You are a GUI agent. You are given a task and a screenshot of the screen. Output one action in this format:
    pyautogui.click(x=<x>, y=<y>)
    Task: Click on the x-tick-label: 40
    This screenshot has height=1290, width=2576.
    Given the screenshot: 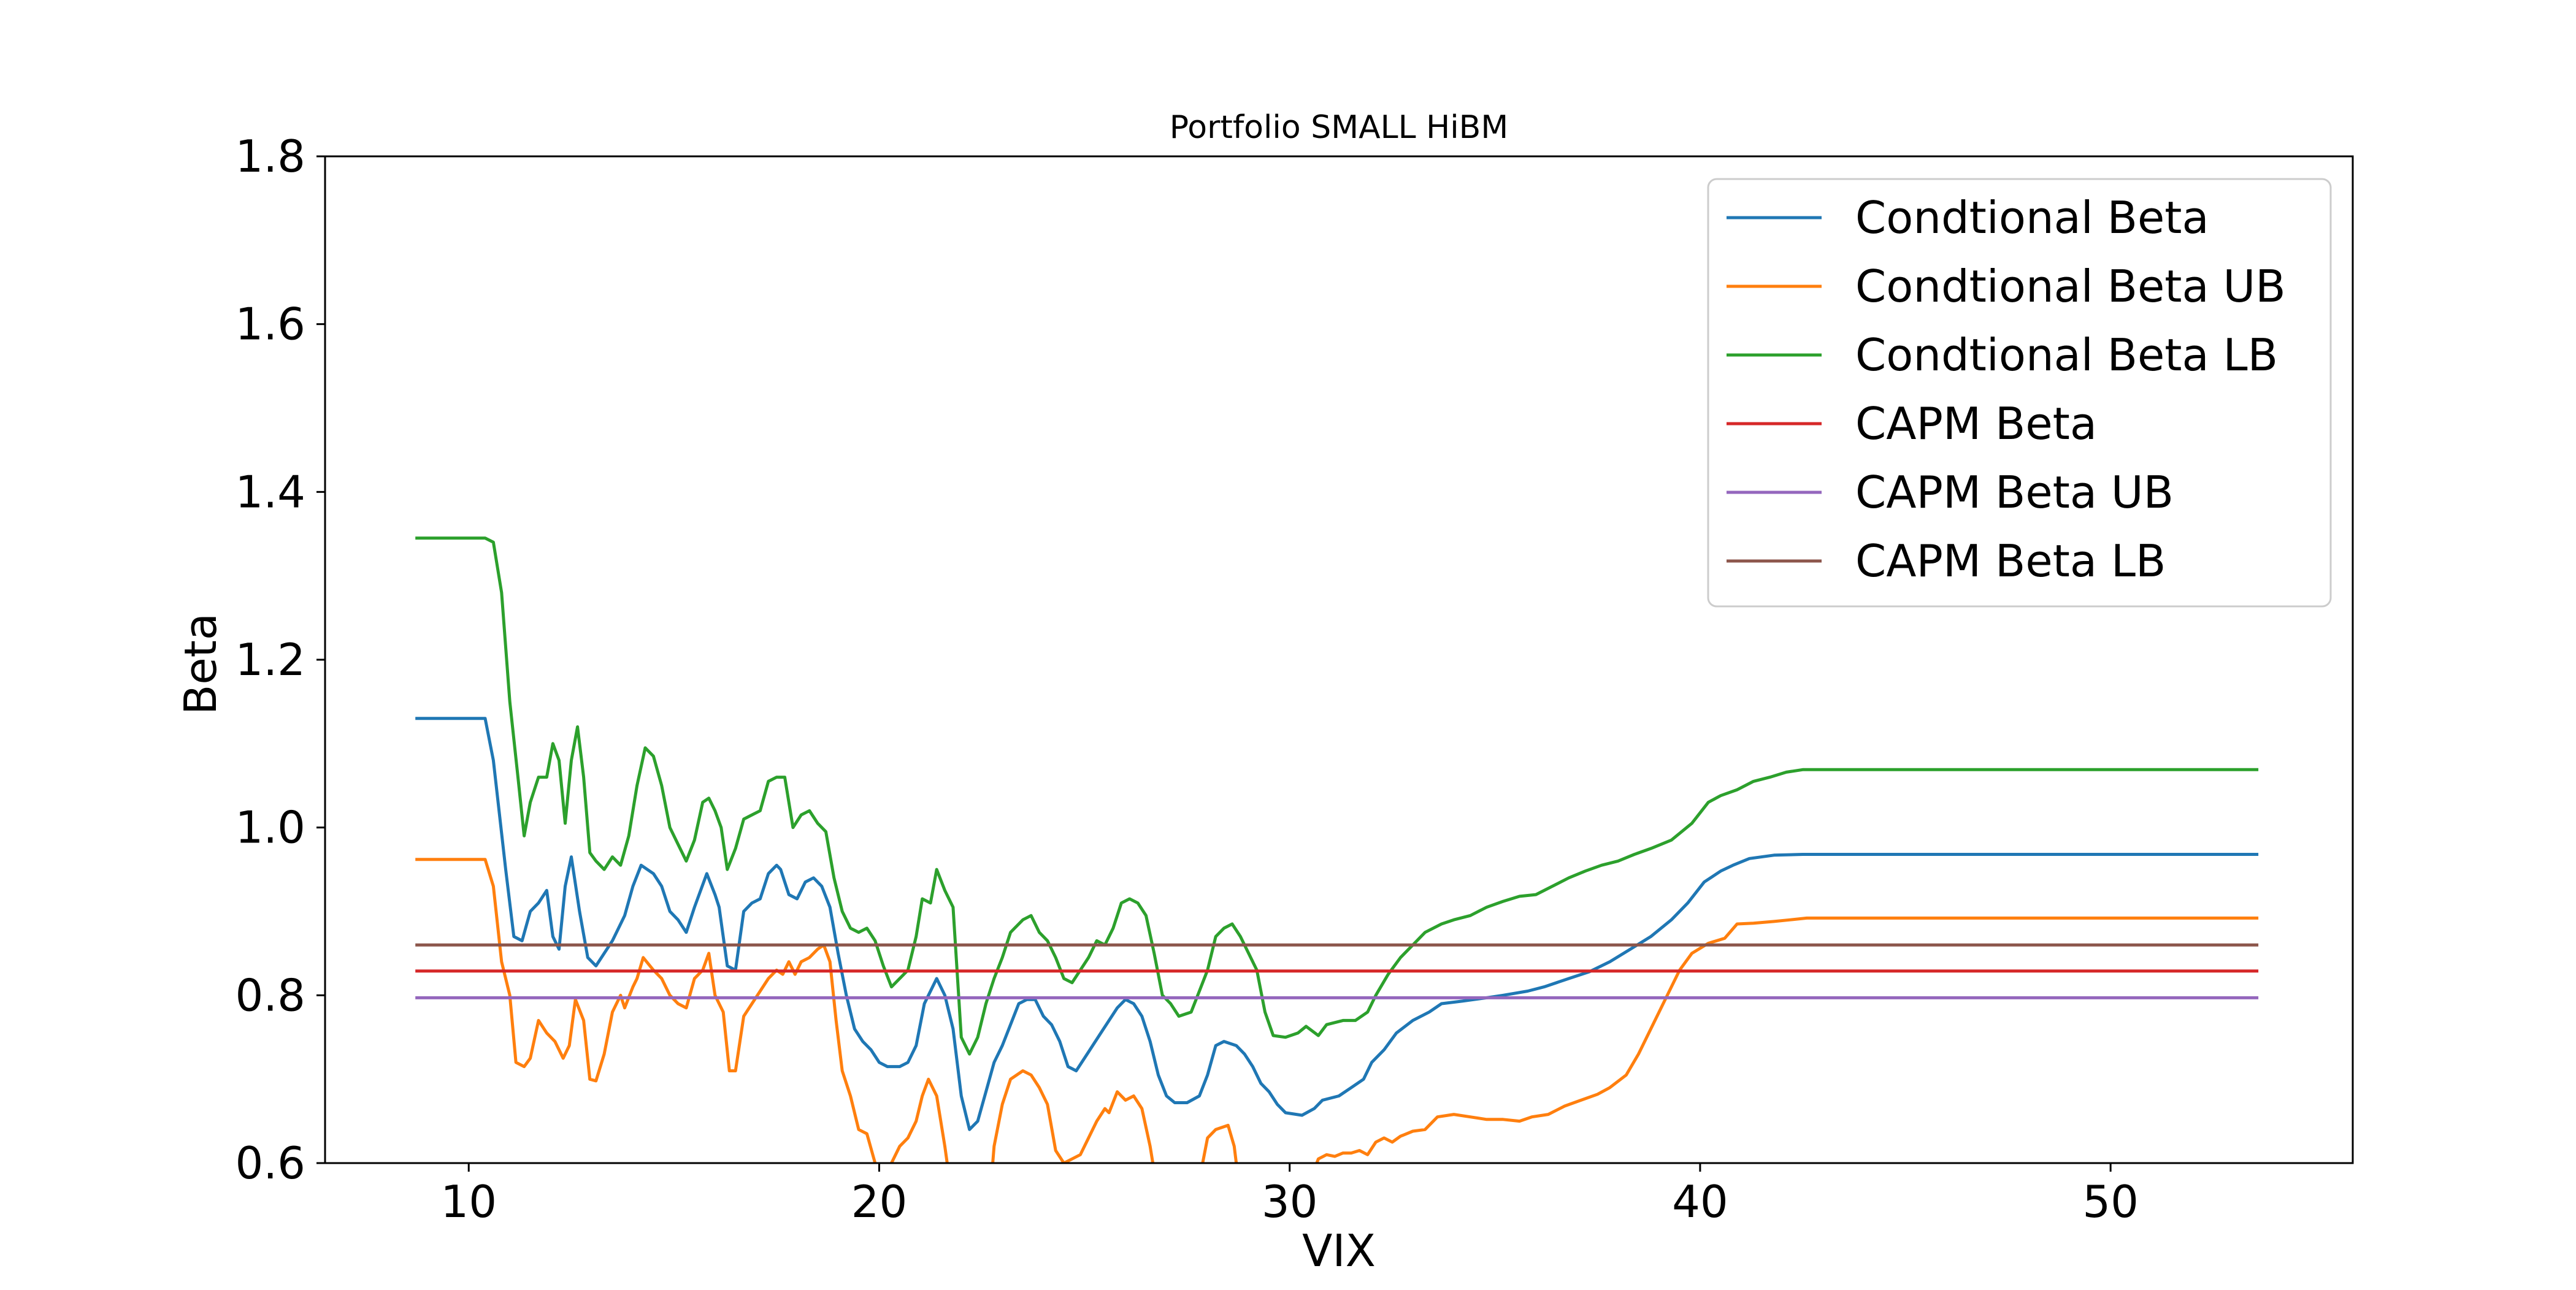 What is the action you would take?
    pyautogui.click(x=1700, y=1201)
    